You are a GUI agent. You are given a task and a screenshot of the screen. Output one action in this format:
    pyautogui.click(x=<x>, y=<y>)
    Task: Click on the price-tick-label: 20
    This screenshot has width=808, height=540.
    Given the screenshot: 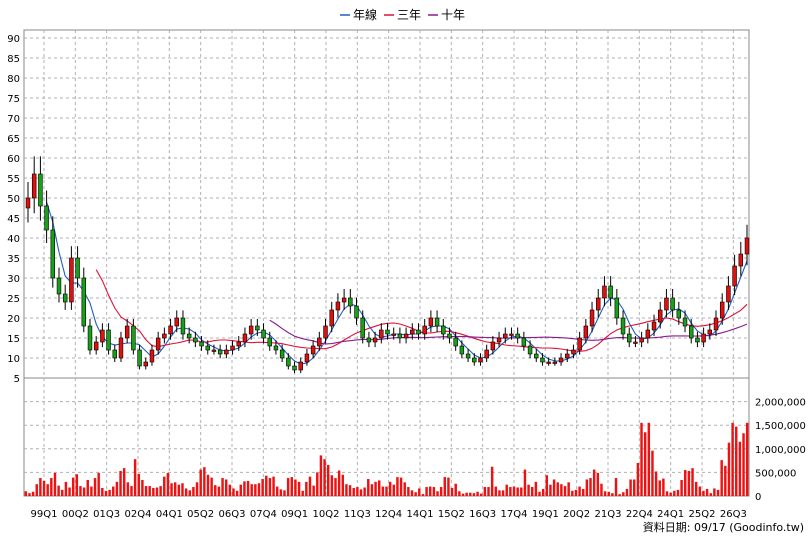 What is the action you would take?
    pyautogui.click(x=13, y=319)
    